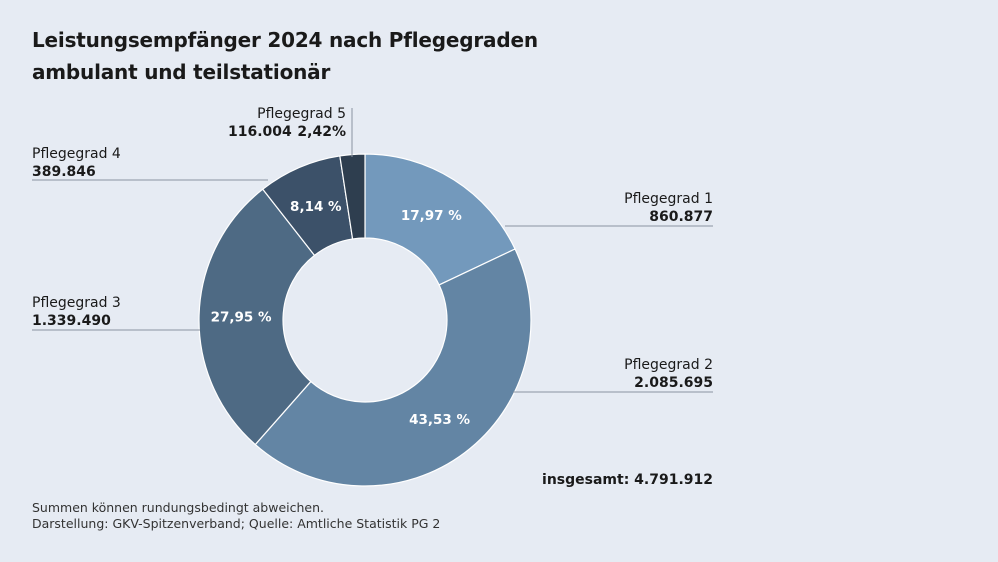 Image resolution: width=998 pixels, height=562 pixels. I want to click on percent-label-2: 43,53 %, so click(439, 420).